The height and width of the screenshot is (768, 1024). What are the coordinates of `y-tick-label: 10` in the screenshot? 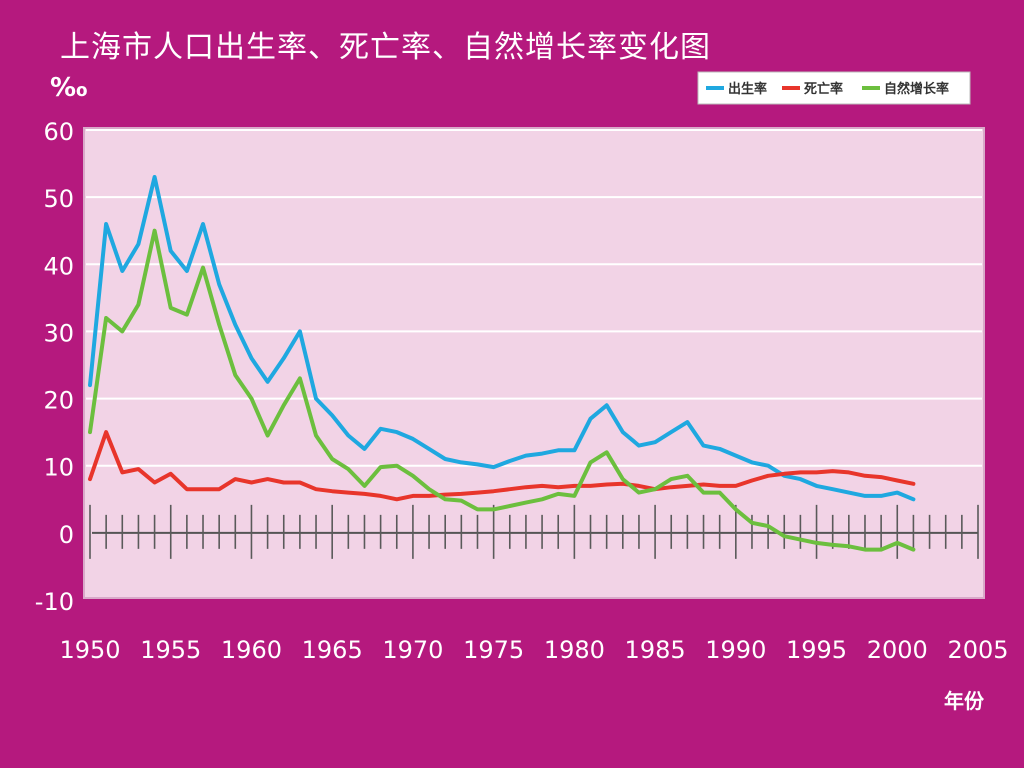 It's located at (58, 468).